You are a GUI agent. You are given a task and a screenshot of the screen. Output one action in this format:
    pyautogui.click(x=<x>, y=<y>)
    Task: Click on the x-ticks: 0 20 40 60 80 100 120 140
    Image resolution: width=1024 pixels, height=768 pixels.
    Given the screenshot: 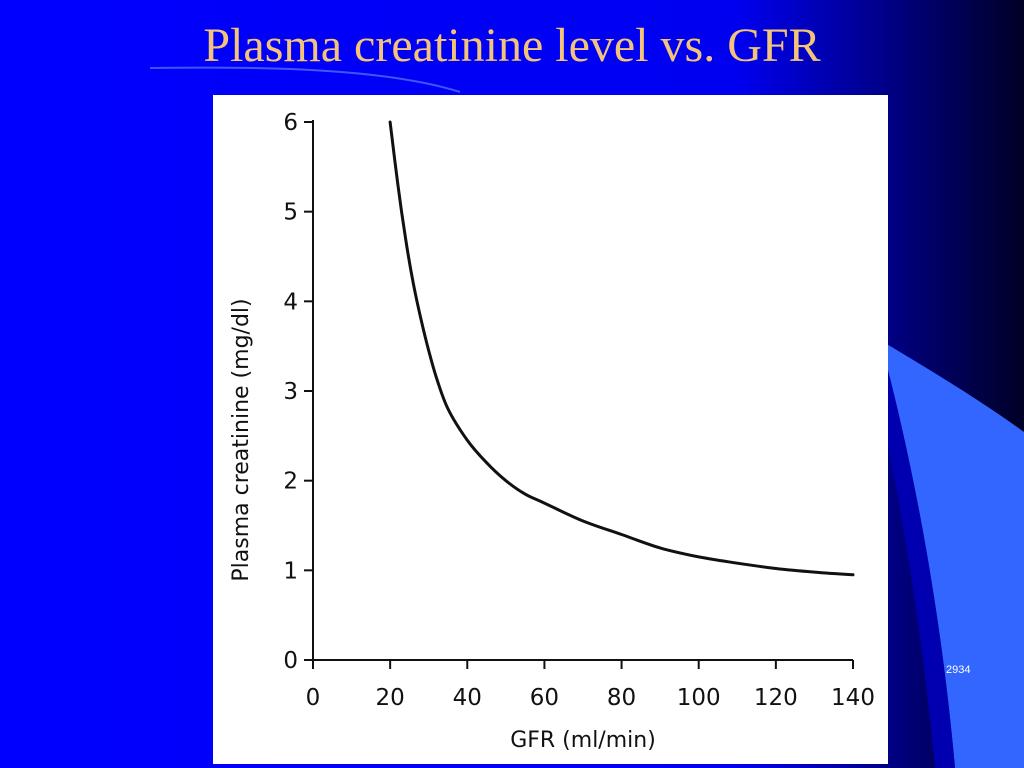 What is the action you would take?
    pyautogui.click(x=590, y=685)
    